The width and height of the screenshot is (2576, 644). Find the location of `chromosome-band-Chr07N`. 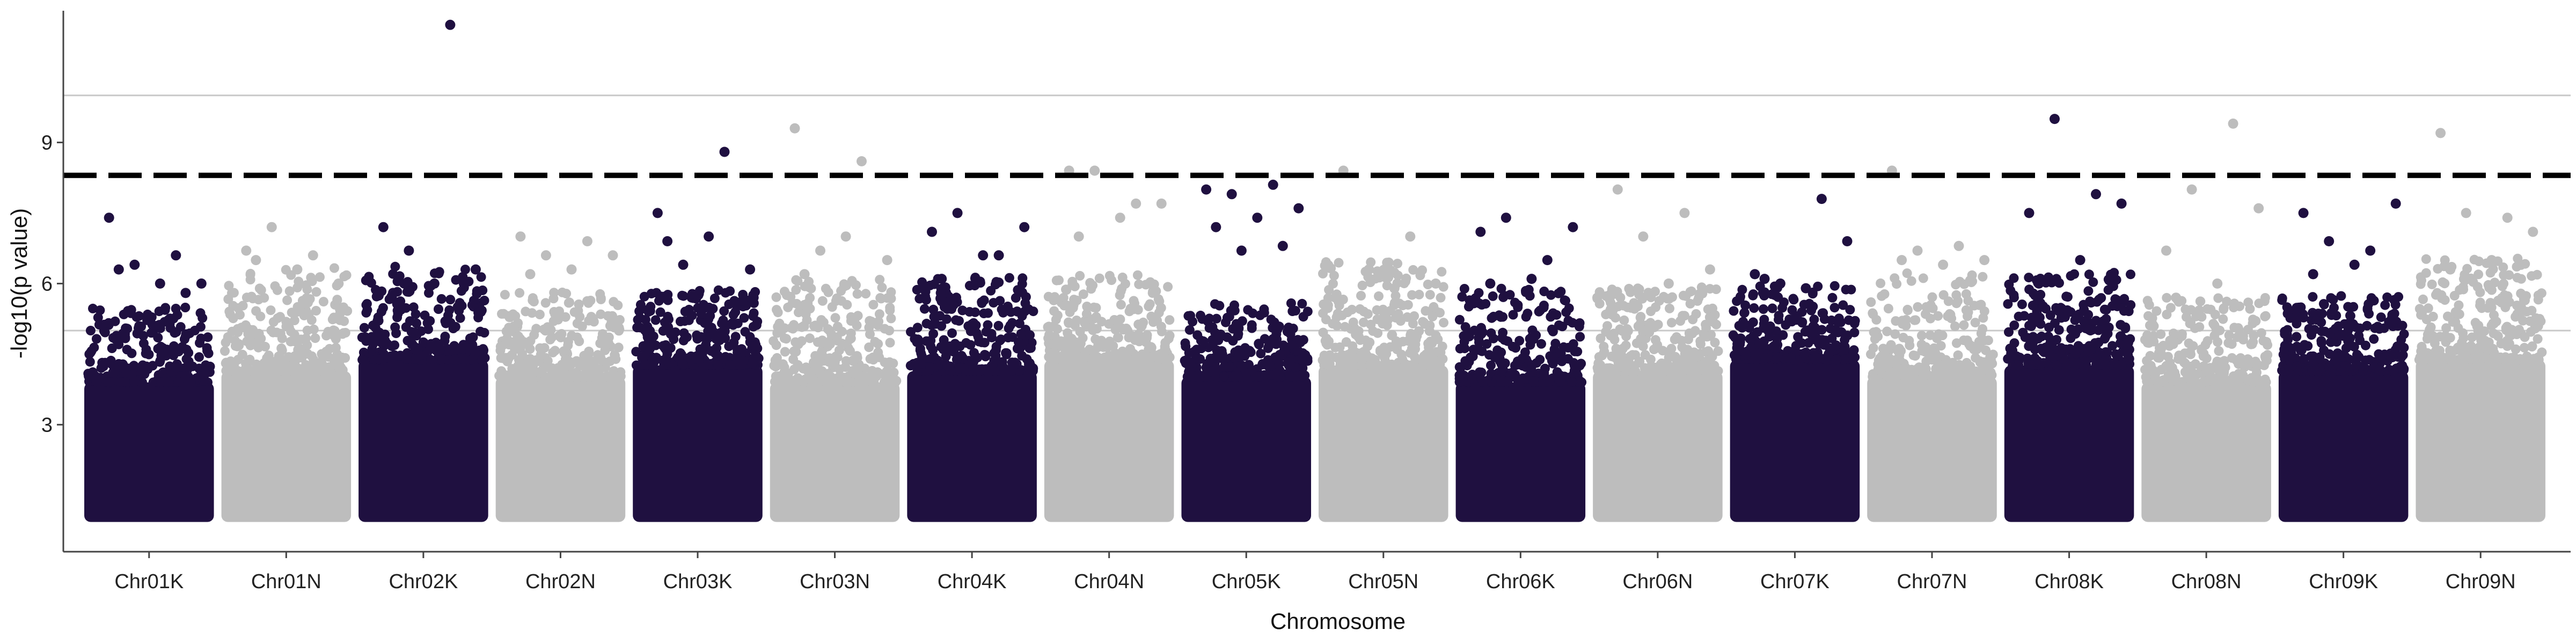

chromosome-band-Chr07N is located at coordinates (1932, 343).